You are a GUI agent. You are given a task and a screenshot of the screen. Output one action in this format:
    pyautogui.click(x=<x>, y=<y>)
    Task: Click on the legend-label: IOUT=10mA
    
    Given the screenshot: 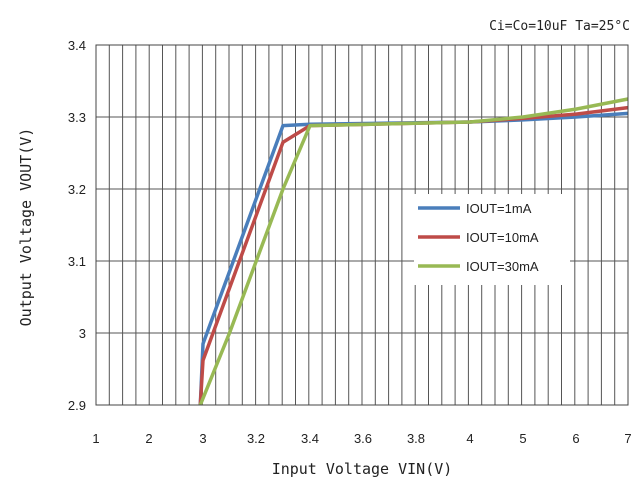 What is the action you would take?
    pyautogui.click(x=502, y=237)
    